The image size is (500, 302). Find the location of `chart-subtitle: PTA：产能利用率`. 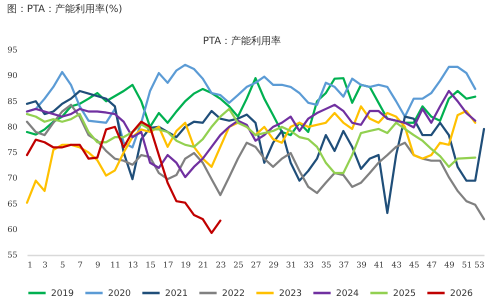

chart-subtitle: PTA：产能利用率 is located at coordinates (242, 41).